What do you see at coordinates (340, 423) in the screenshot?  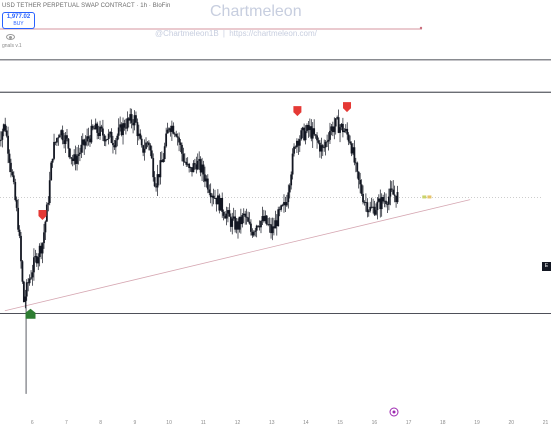 I see `x-tick-label-9: 15` at bounding box center [340, 423].